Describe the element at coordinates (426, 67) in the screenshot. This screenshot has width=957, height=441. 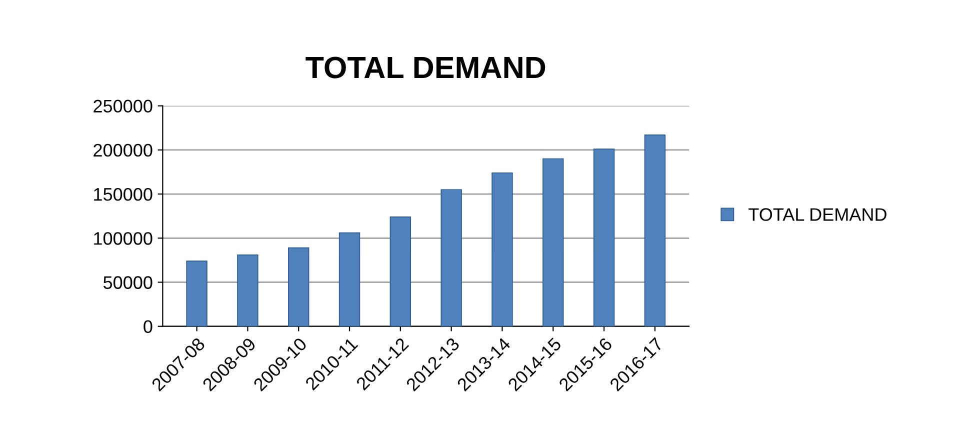
I see `chart-title: TOTAL DEMAND` at that location.